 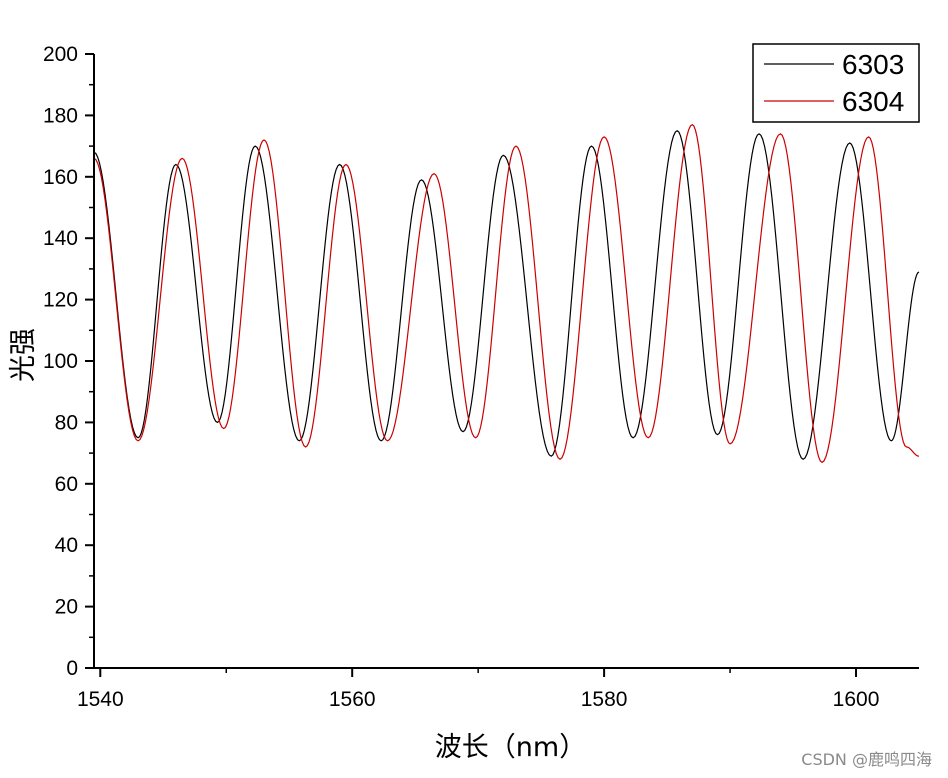 I want to click on y-axis-title: 光强, so click(x=23, y=355).